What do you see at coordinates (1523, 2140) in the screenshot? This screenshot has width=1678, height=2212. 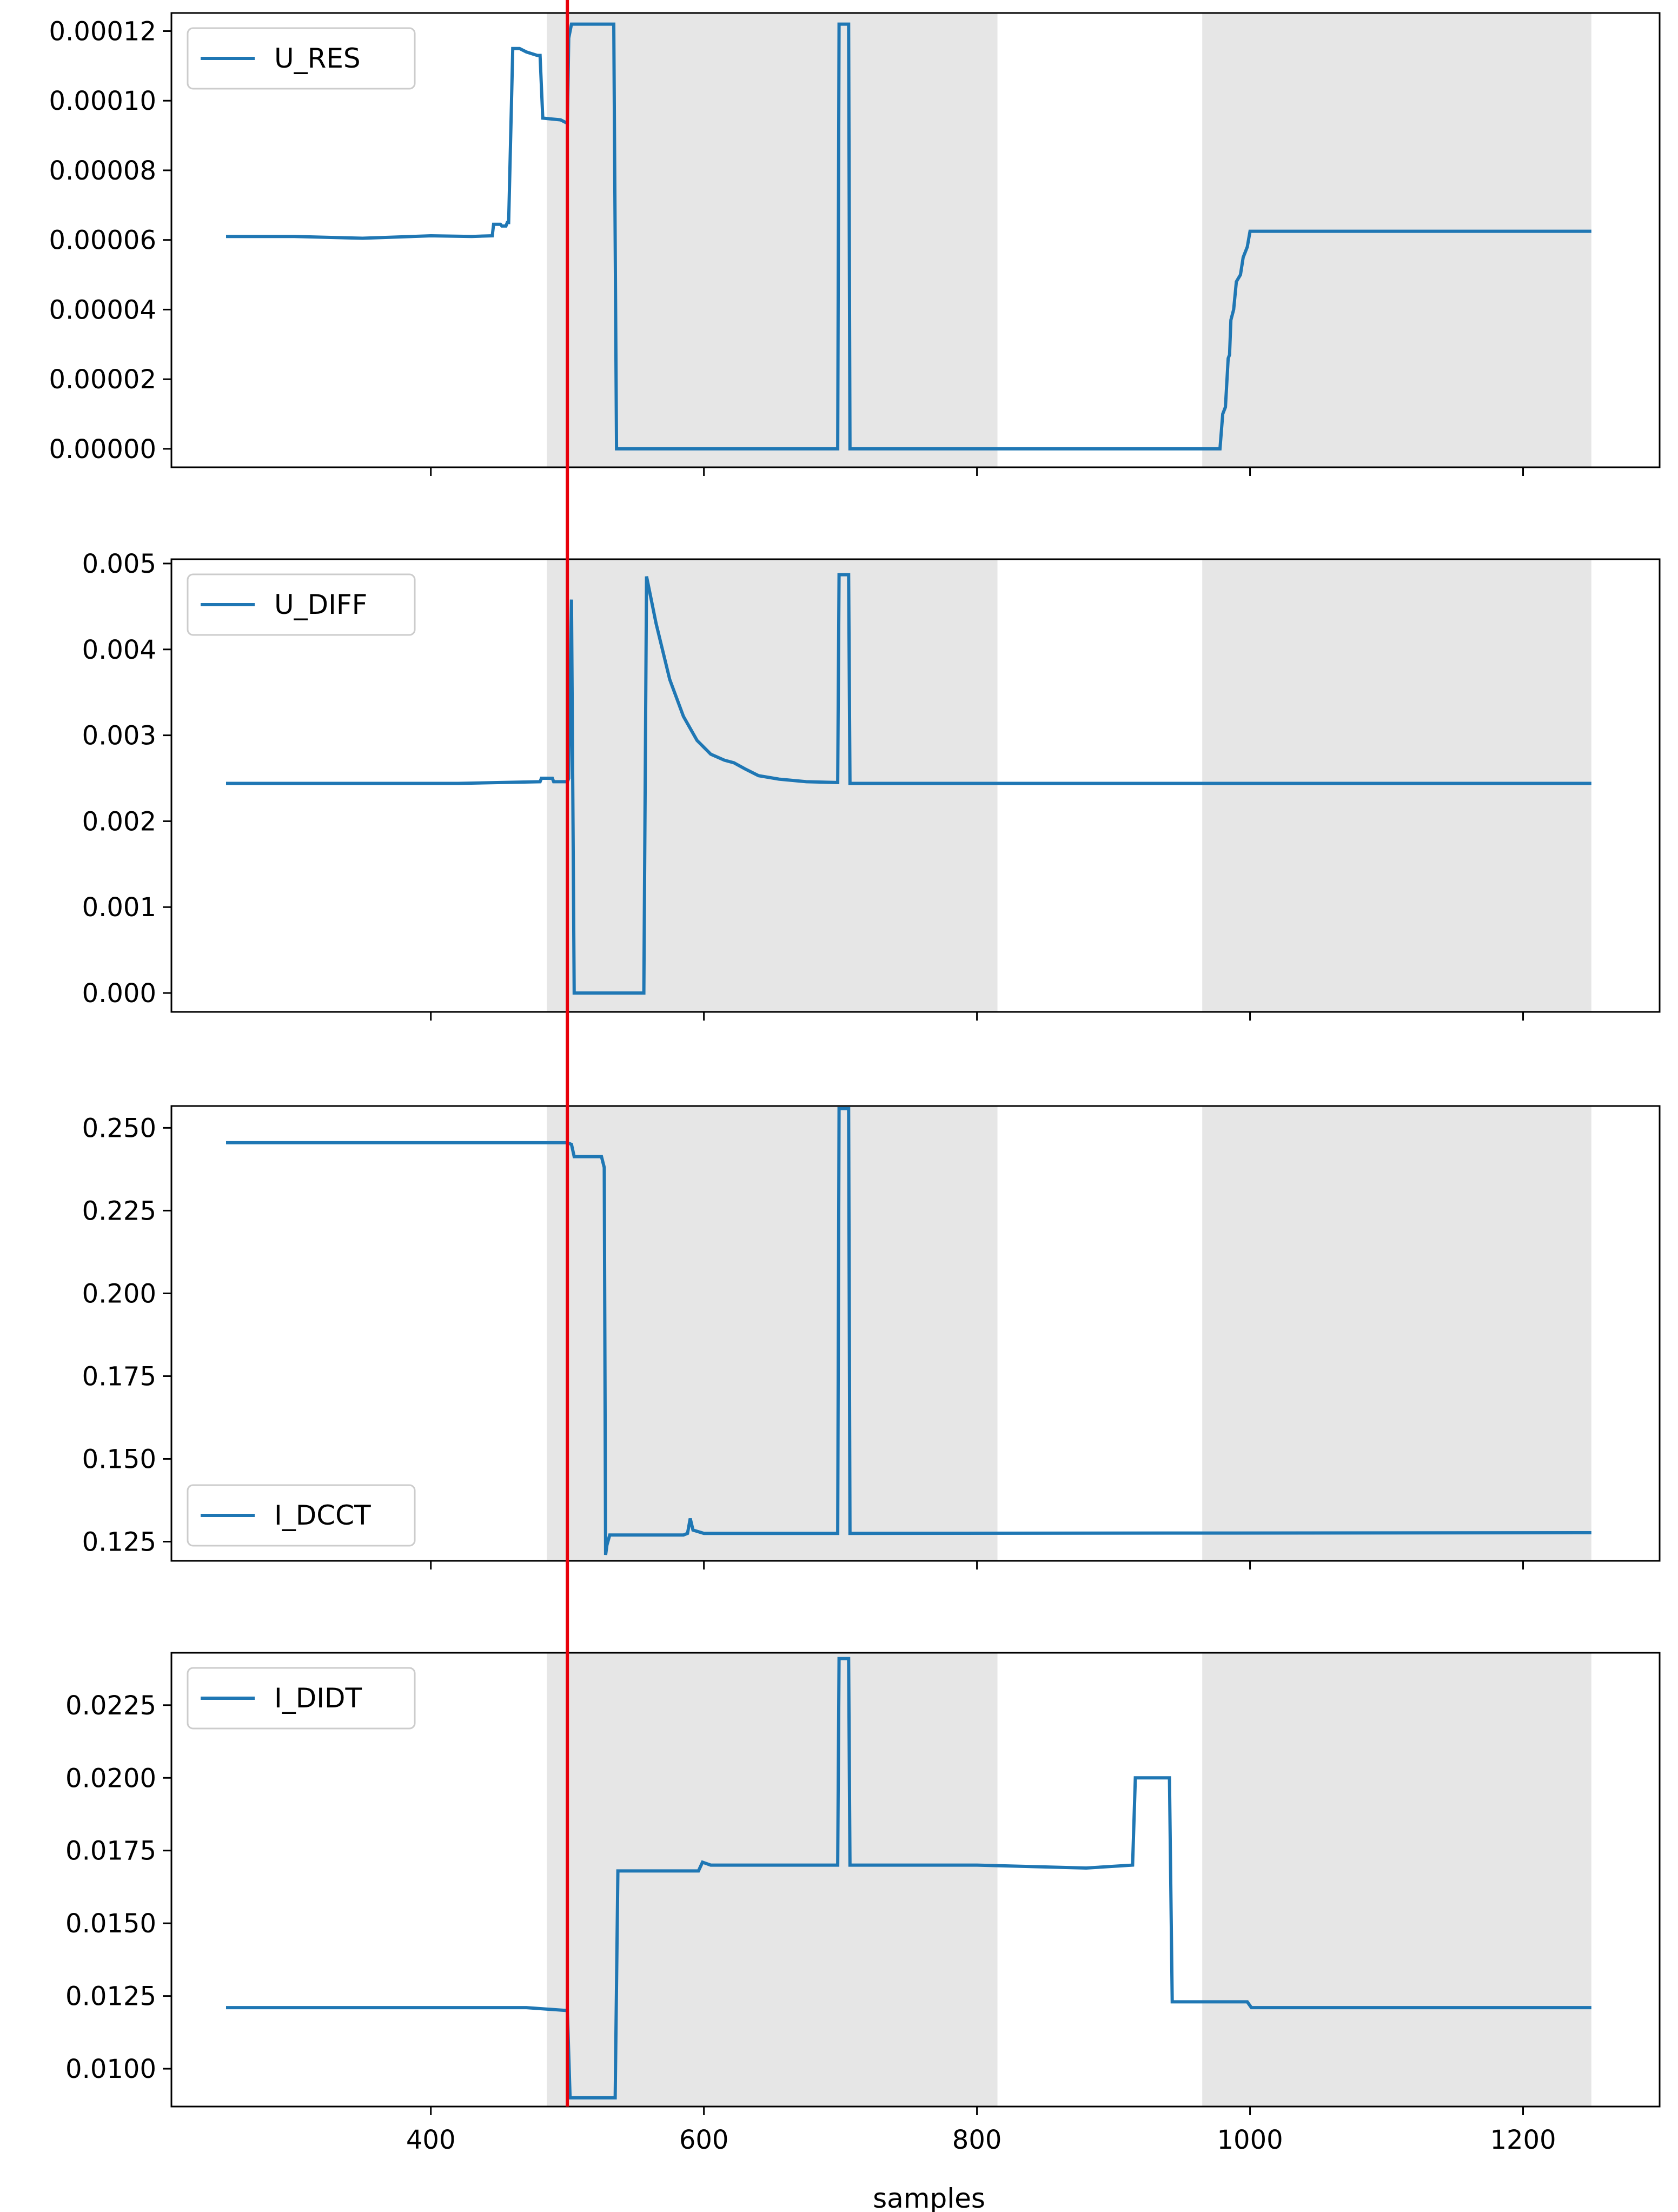 I see `x-tick-label: 1200` at bounding box center [1523, 2140].